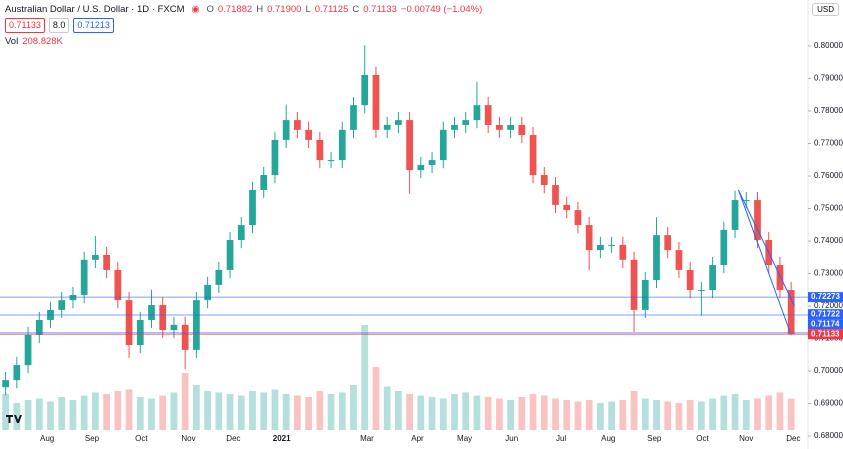 The height and width of the screenshot is (449, 843). Describe the element at coordinates (764, 261) in the screenshot. I see `trend-line` at that location.